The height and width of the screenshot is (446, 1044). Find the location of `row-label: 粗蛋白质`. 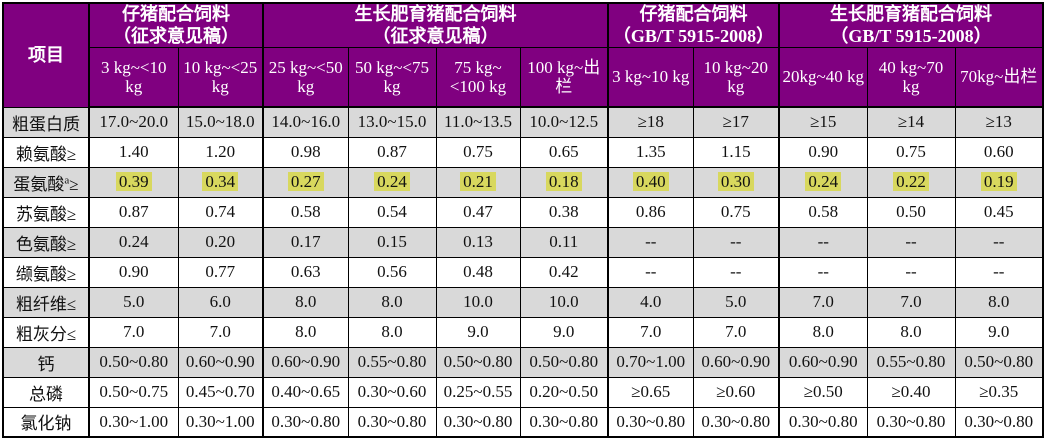

row-label: 粗蛋白质 is located at coordinates (46, 122).